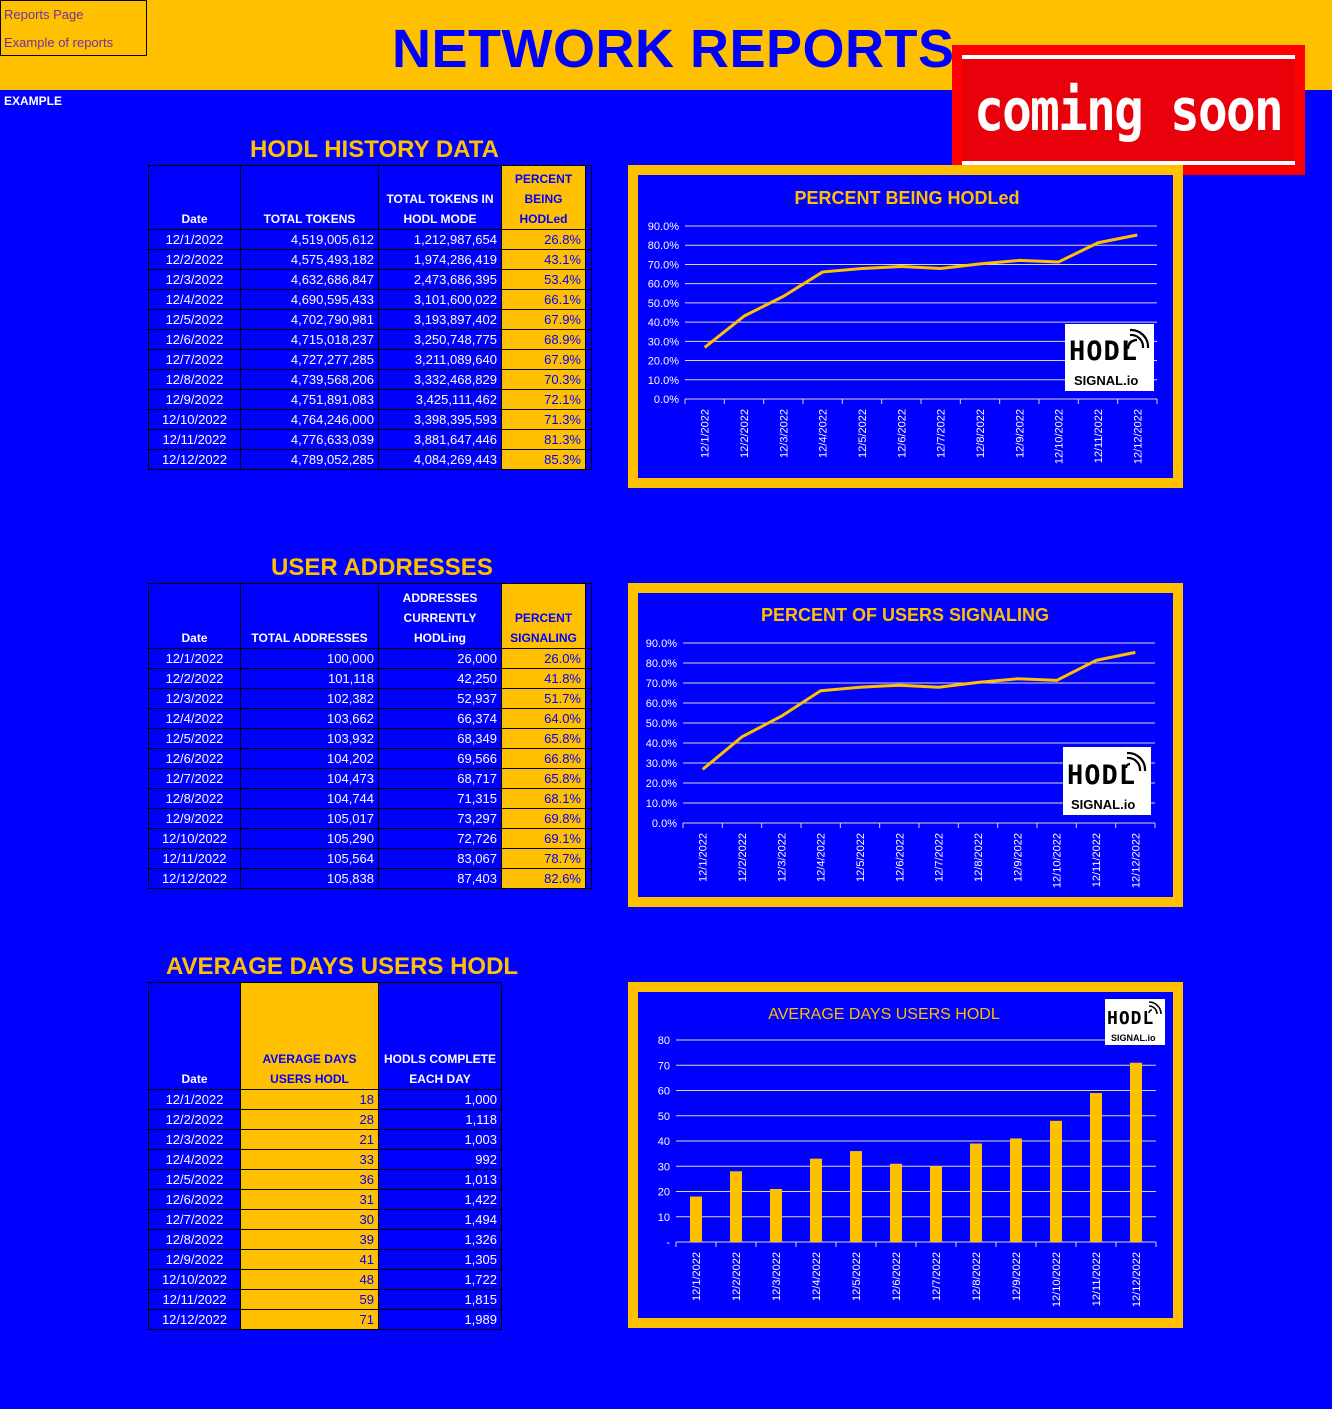 The height and width of the screenshot is (1409, 1332). What do you see at coordinates (440, 197) in the screenshot?
I see `col-header-tokens-hodl: TOTAL TOKENS IN HODL MODE` at bounding box center [440, 197].